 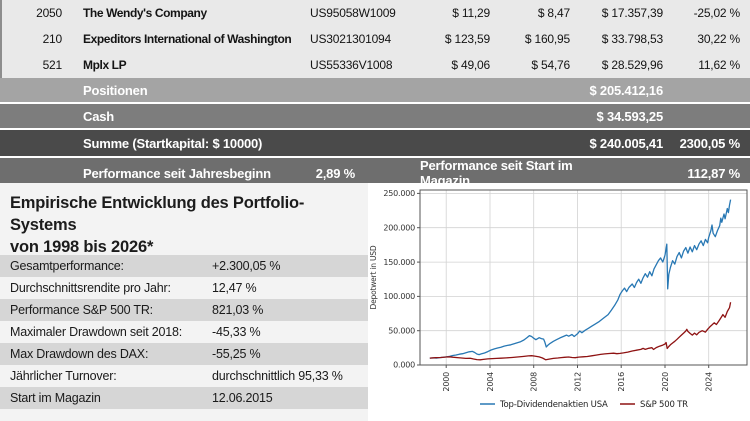 I want to click on positions-value: $ 205.412,16, so click(x=626, y=90).